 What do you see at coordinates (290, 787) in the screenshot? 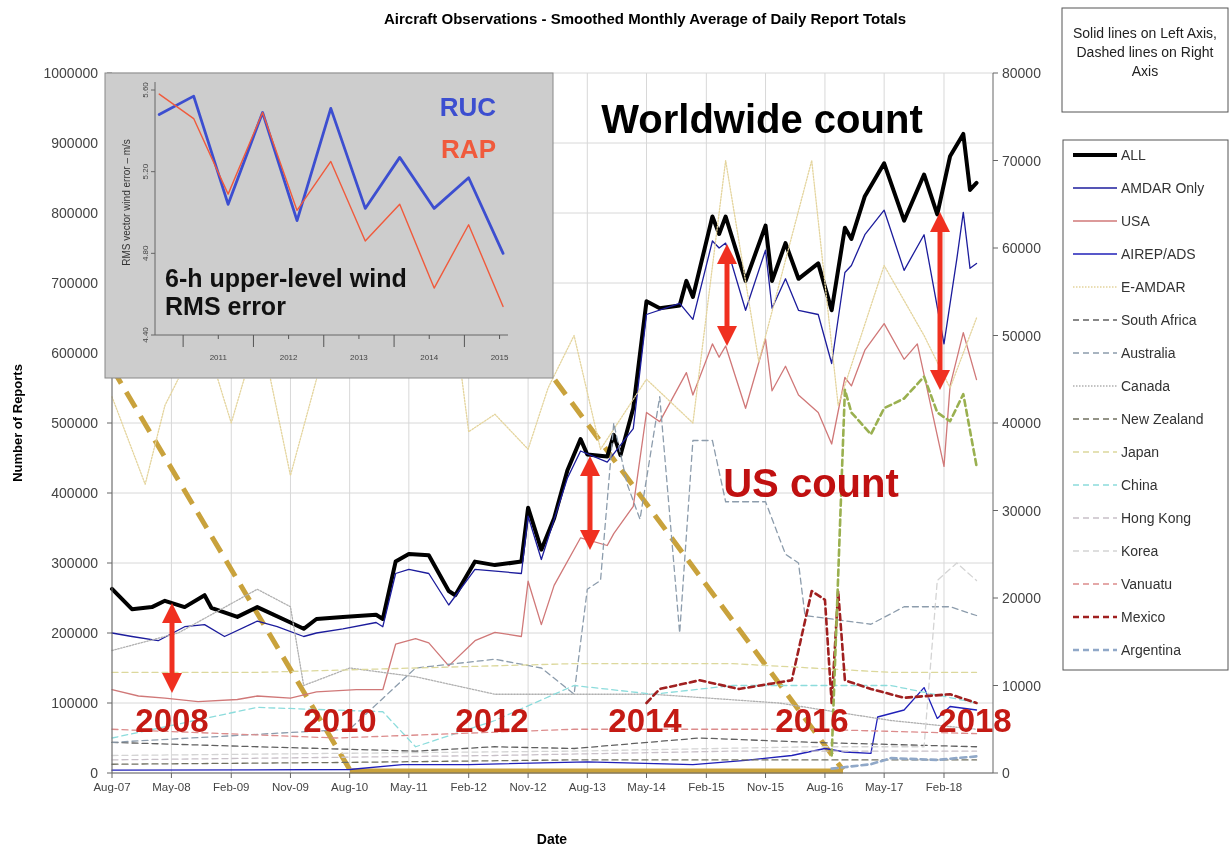
I see `x-tick-label: Nov-09` at bounding box center [290, 787].